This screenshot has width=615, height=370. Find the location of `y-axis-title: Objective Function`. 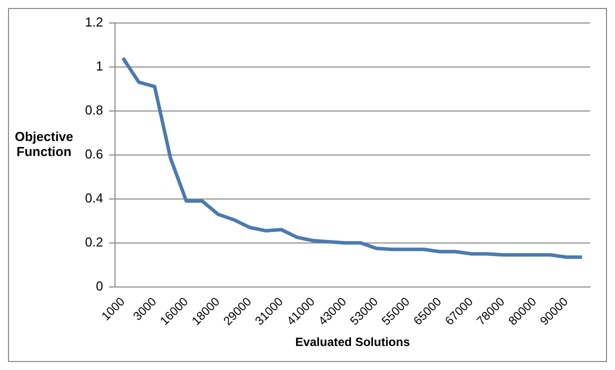

y-axis-title: Objective Function is located at coordinates (44, 144).